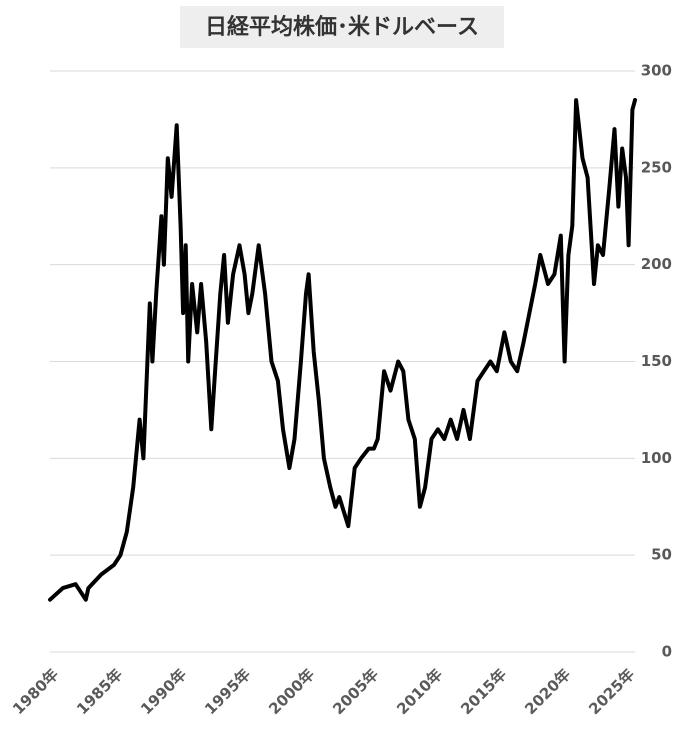  I want to click on x-tick-label: 2015年, so click(483, 691).